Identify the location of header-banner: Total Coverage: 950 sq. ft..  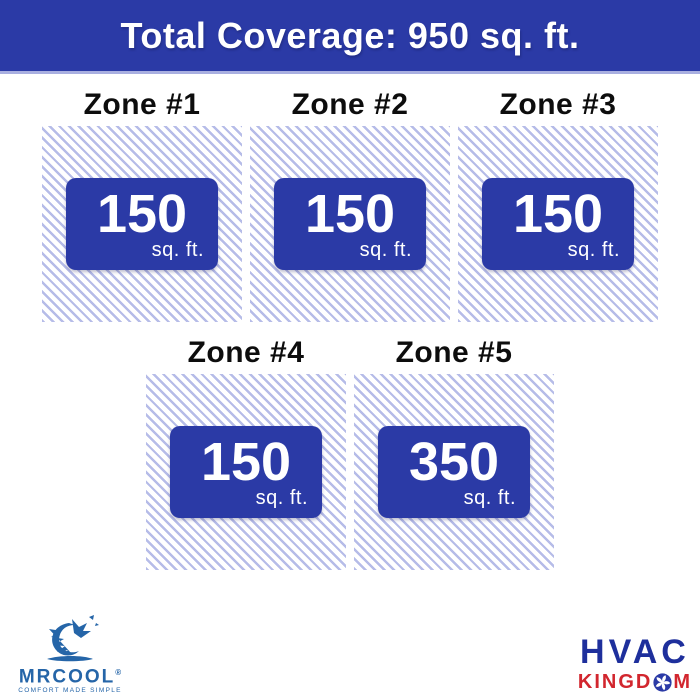
(350, 37).